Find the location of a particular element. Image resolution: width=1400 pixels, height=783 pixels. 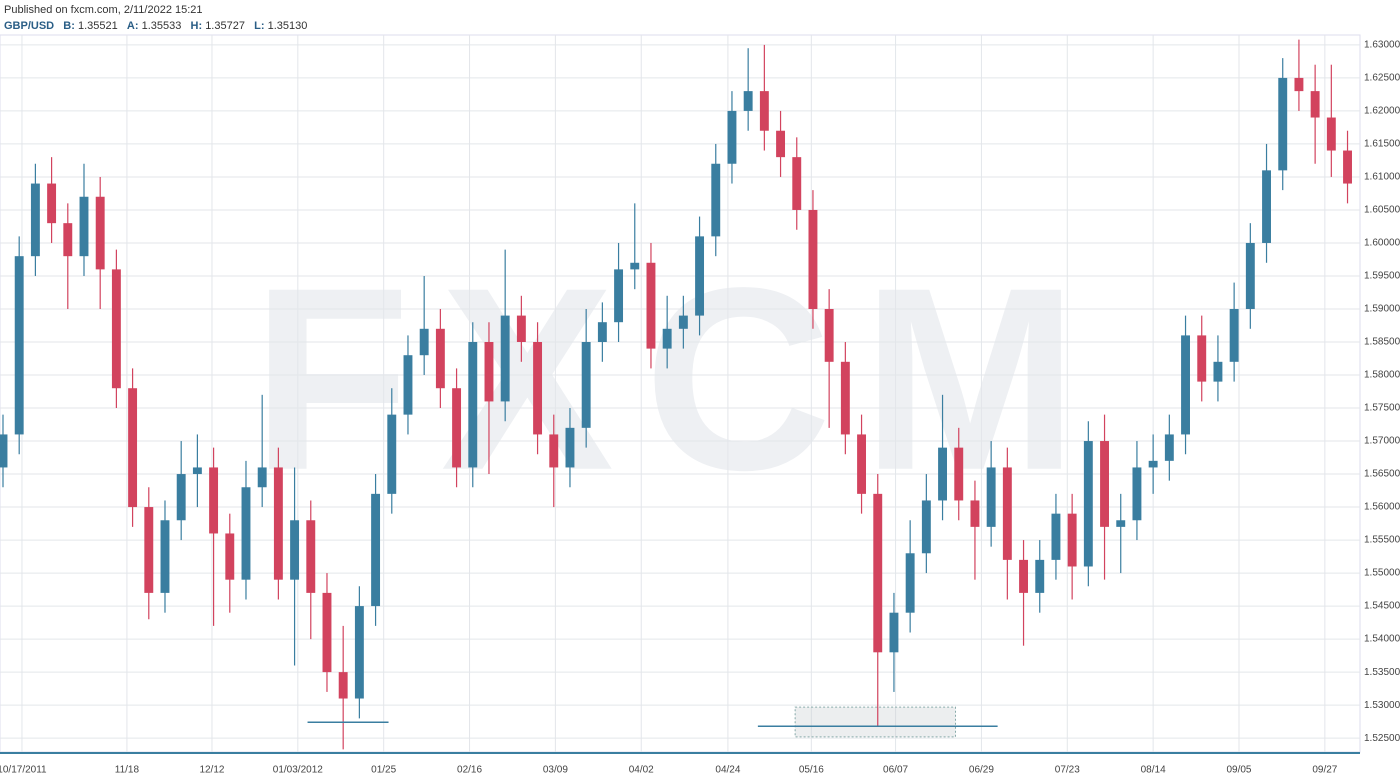

x-tick-label: 02/16 is located at coordinates (469, 770).